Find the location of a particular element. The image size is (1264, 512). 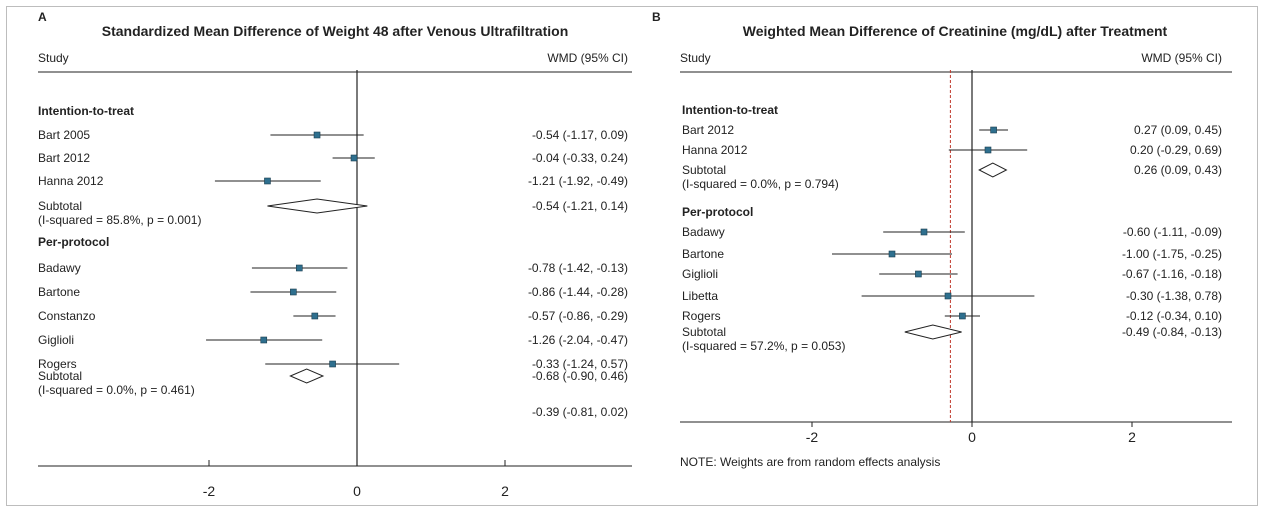

study-label: Constanzo is located at coordinates (67, 316).